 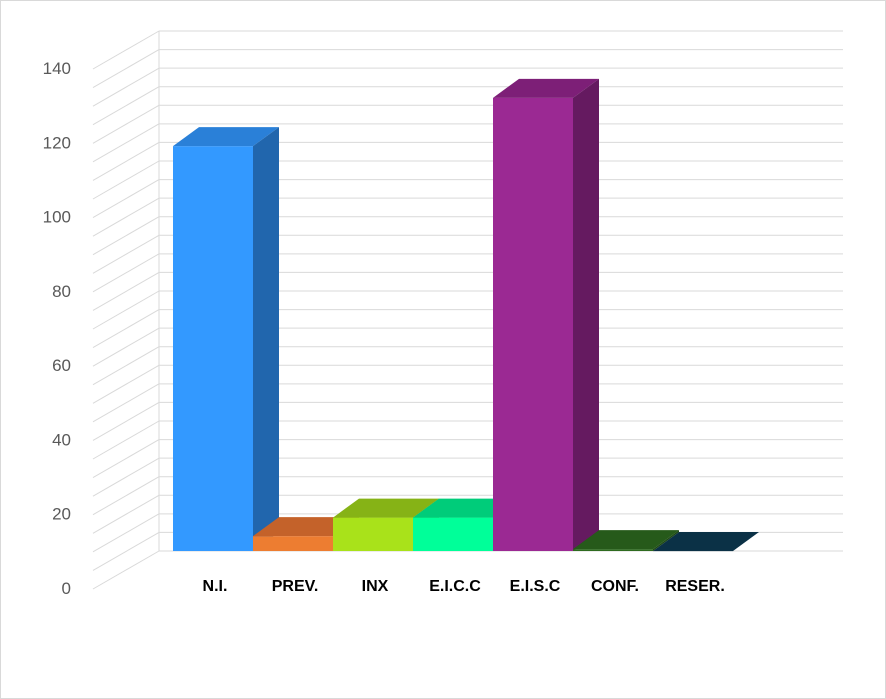 What do you see at coordinates (535, 586) in the screenshot?
I see `category-label: E.I.S.C` at bounding box center [535, 586].